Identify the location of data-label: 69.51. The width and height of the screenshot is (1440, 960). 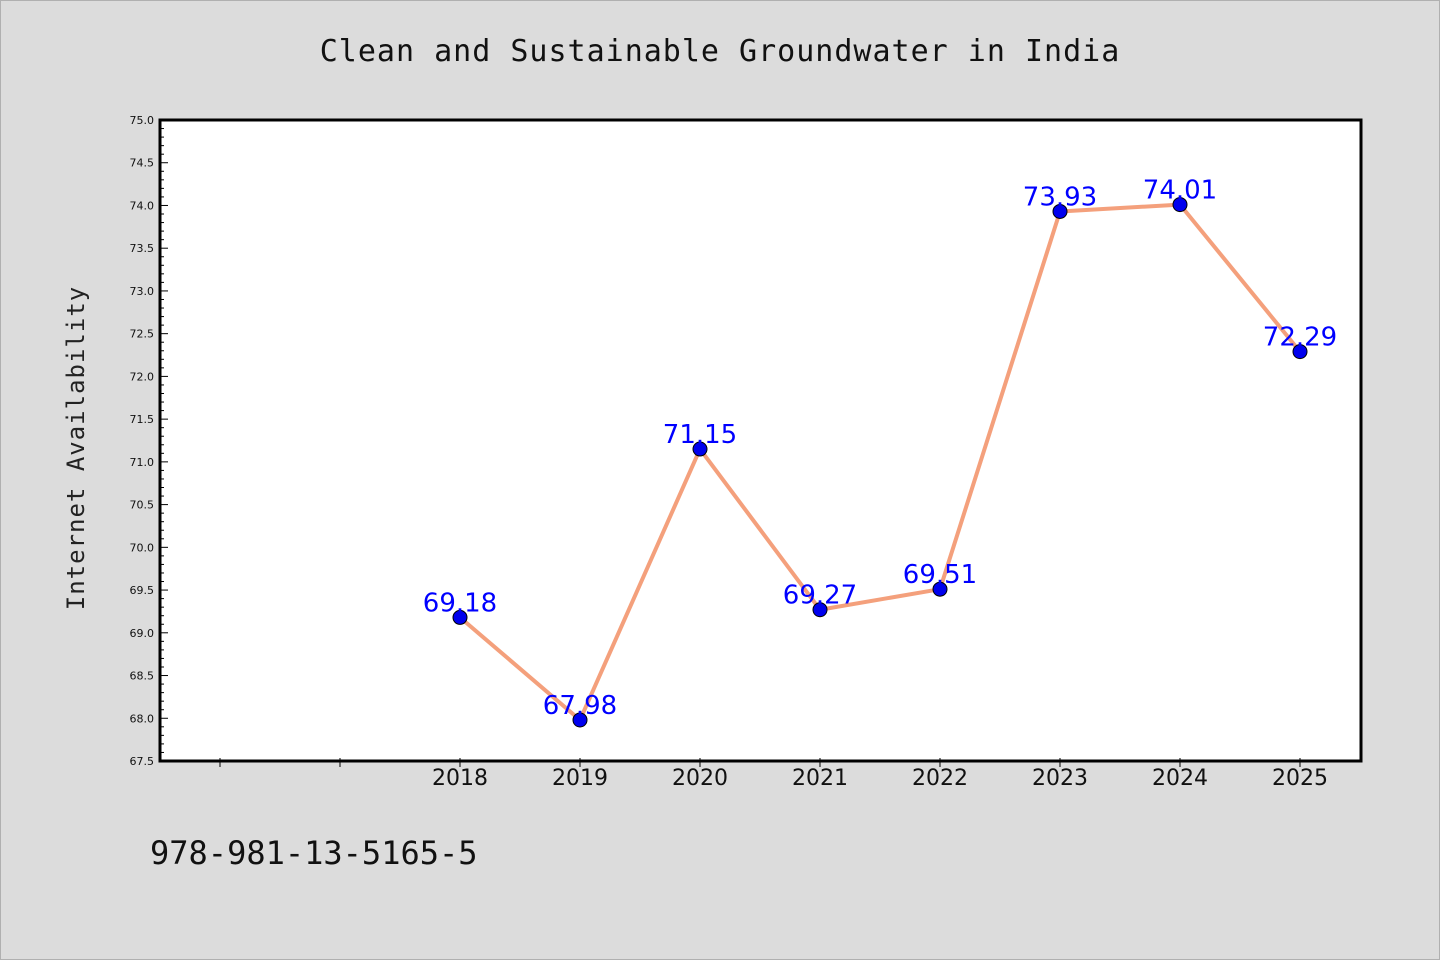
(940, 575).